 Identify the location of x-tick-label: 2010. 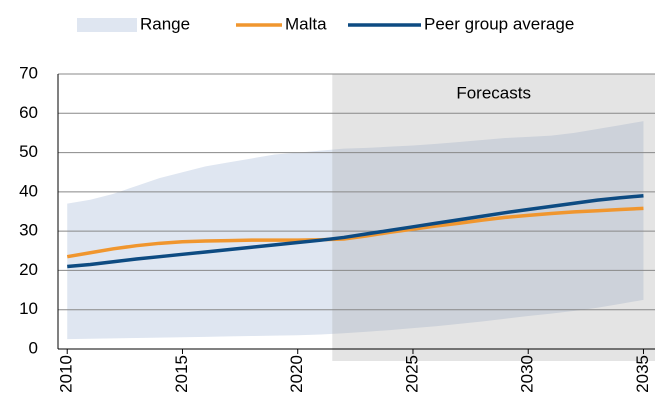
(66, 374).